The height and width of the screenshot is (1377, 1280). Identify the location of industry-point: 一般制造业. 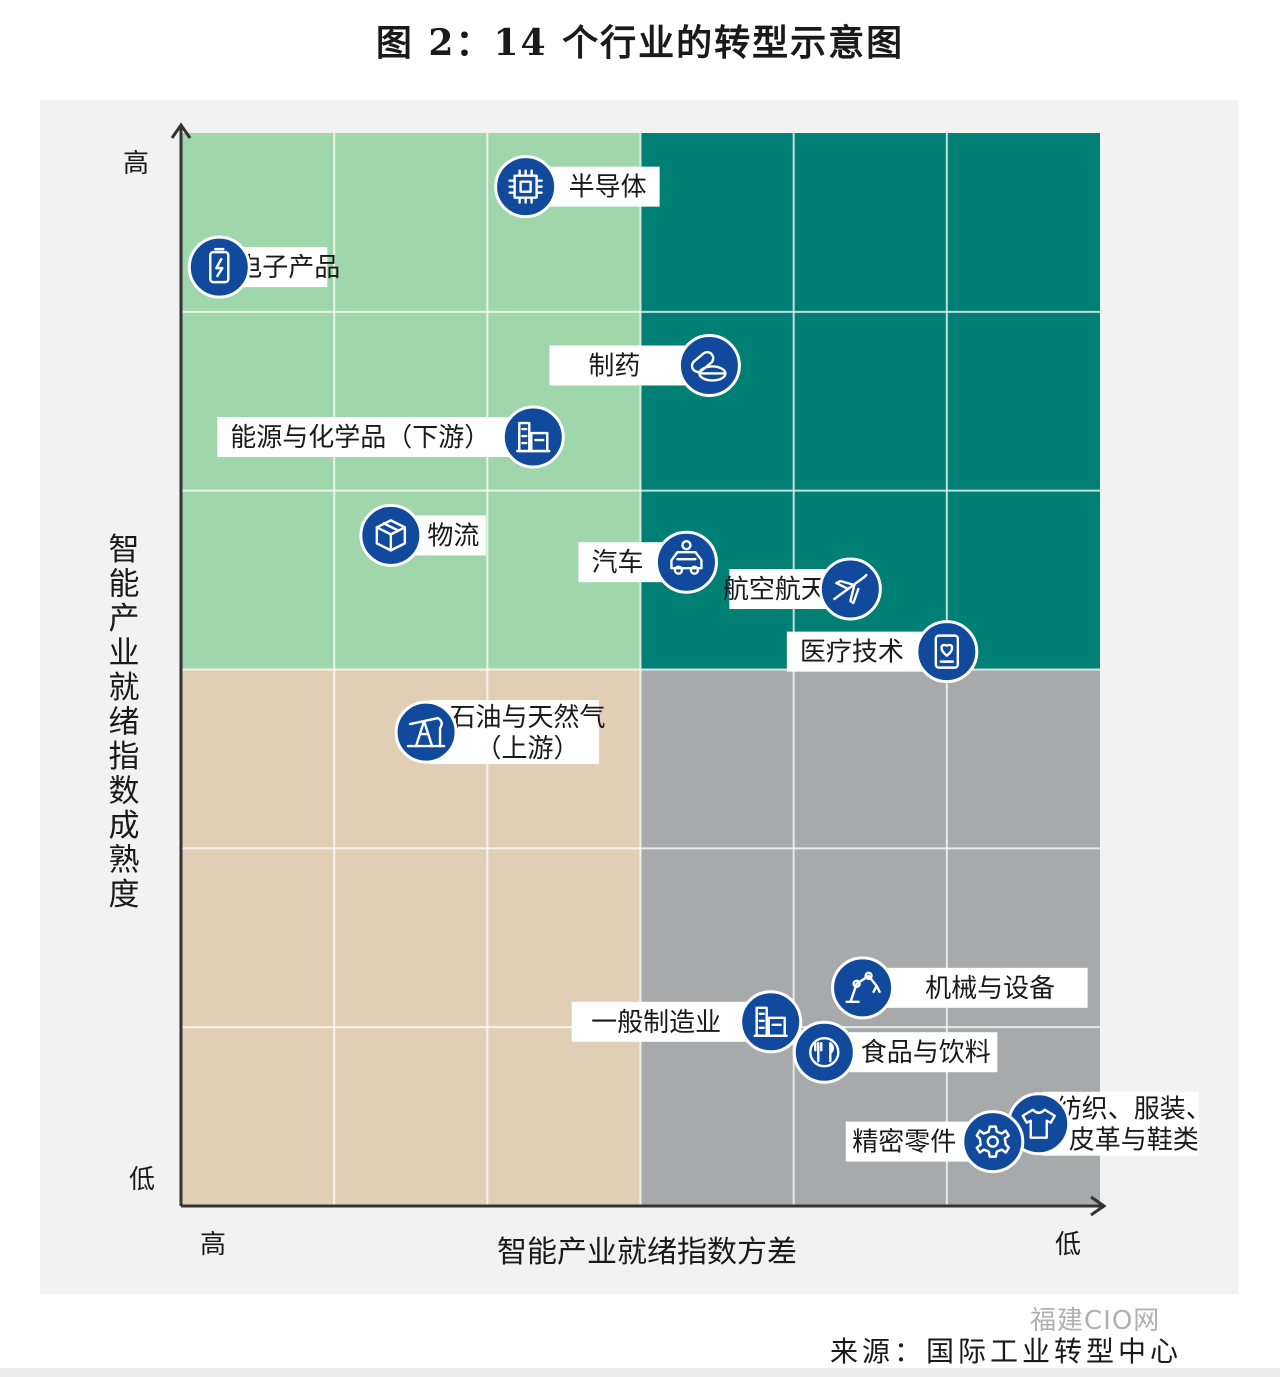
(687, 1022).